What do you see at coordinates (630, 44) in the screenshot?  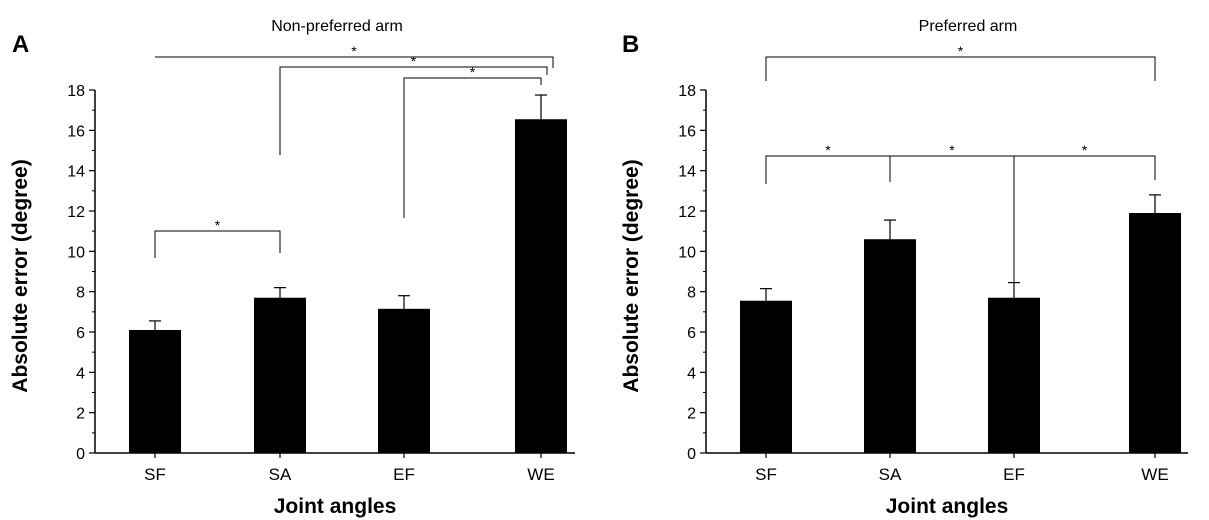 I see `panel-letter: B` at bounding box center [630, 44].